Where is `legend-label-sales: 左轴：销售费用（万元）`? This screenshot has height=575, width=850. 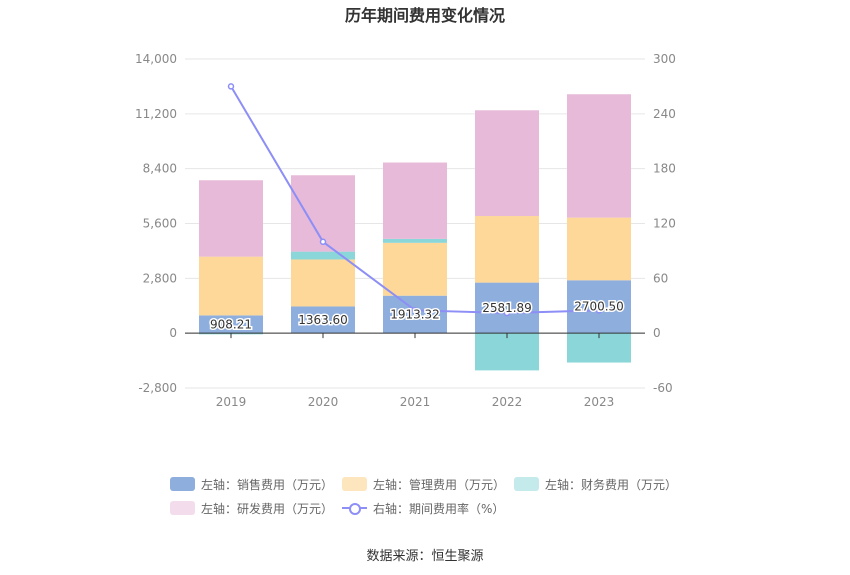
legend-label-sales: 左轴：销售费用（万元） is located at coordinates (267, 484).